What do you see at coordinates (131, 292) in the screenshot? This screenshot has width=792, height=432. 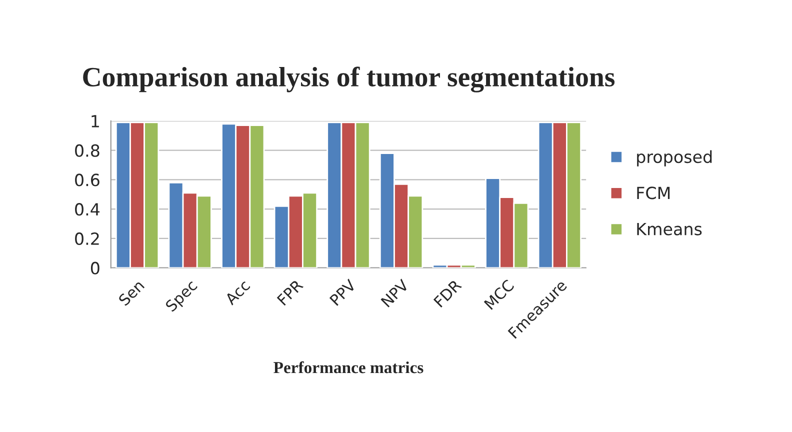 I see `x-tick-label: Sen` at bounding box center [131, 292].